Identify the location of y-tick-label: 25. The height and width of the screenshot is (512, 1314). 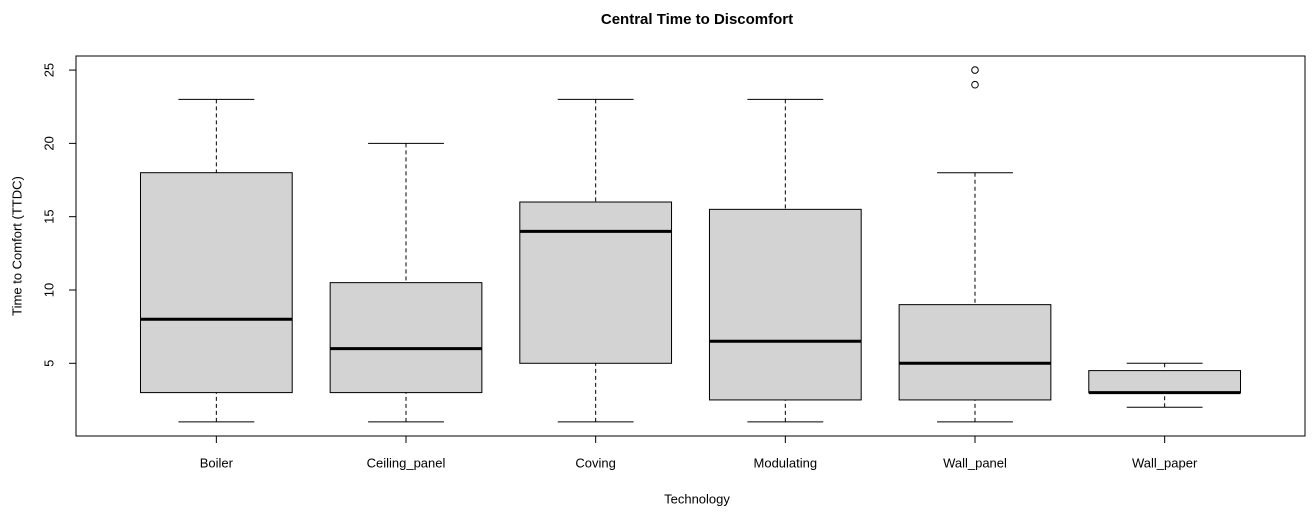
(48, 70).